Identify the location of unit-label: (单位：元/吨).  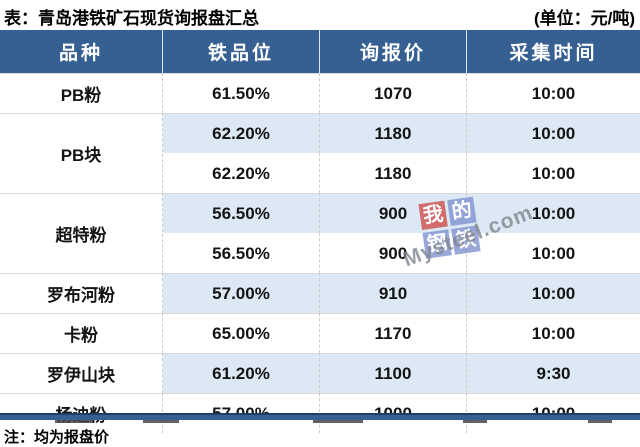
(584, 18).